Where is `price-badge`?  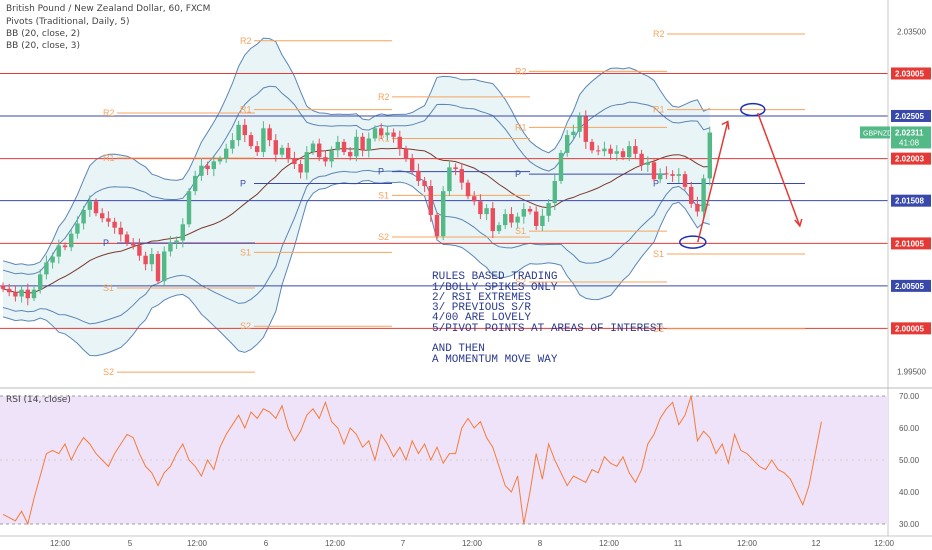
price-badge is located at coordinates (911, 137).